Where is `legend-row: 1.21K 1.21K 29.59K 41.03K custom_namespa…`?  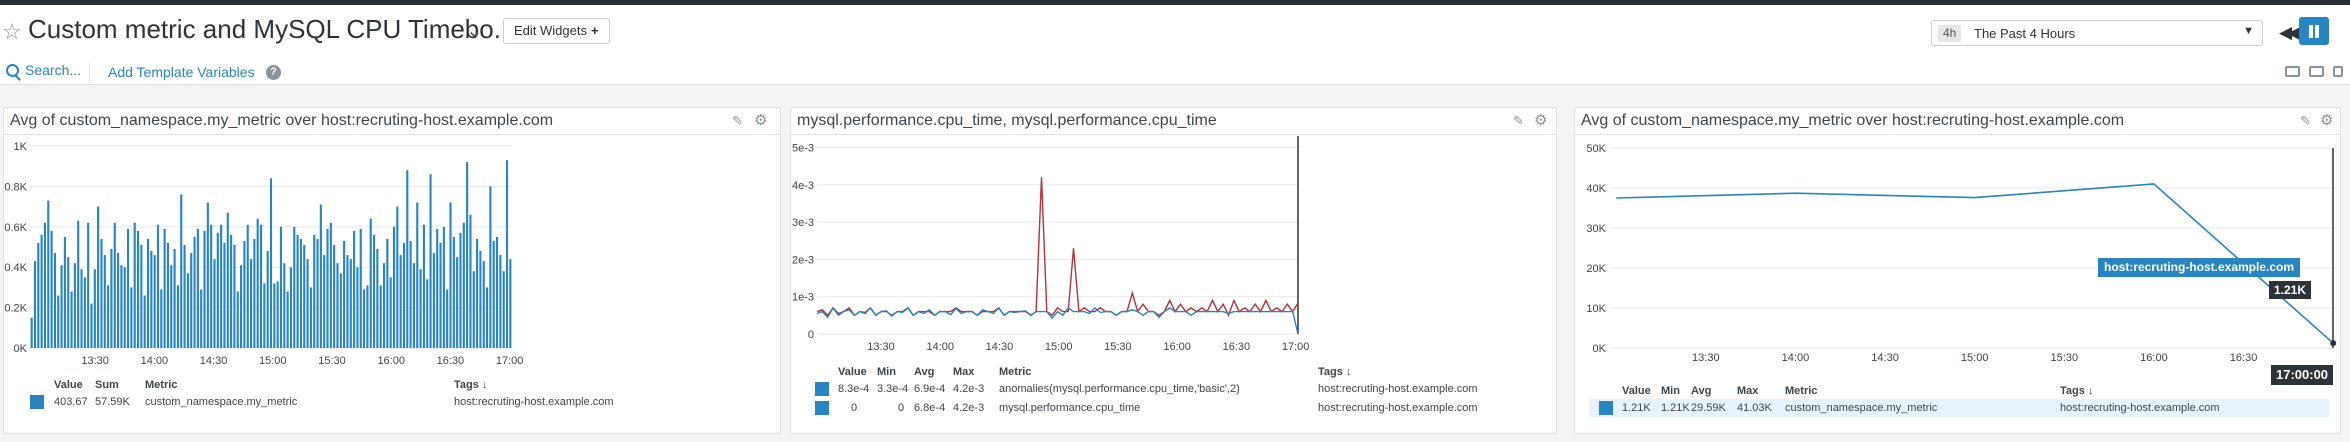
legend-row: 1.21K 1.21K 29.59K 41.03K custom_namespa… is located at coordinates (1959, 408).